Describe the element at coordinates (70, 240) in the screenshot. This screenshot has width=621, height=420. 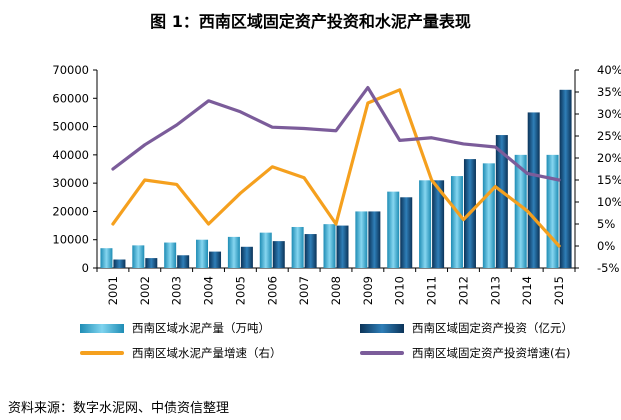
I see `left-tick-label: 10000` at that location.